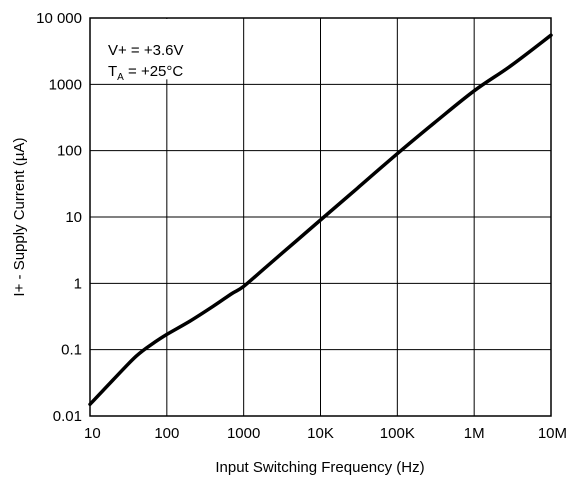  I want to click on x-tick-labels: 10 100 1000 10K 100K 1M 10M, so click(325, 433).